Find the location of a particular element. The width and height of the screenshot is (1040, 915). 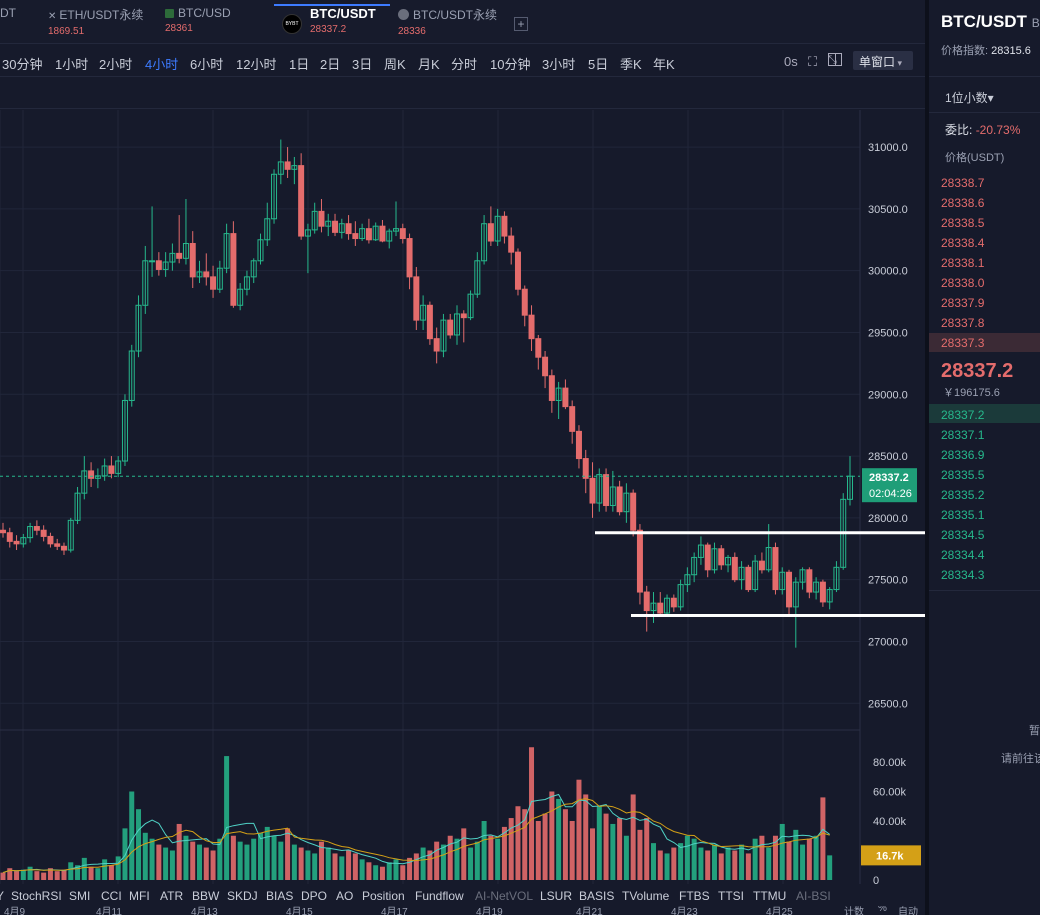

interval-10min: 10分钟 is located at coordinates (510, 64).